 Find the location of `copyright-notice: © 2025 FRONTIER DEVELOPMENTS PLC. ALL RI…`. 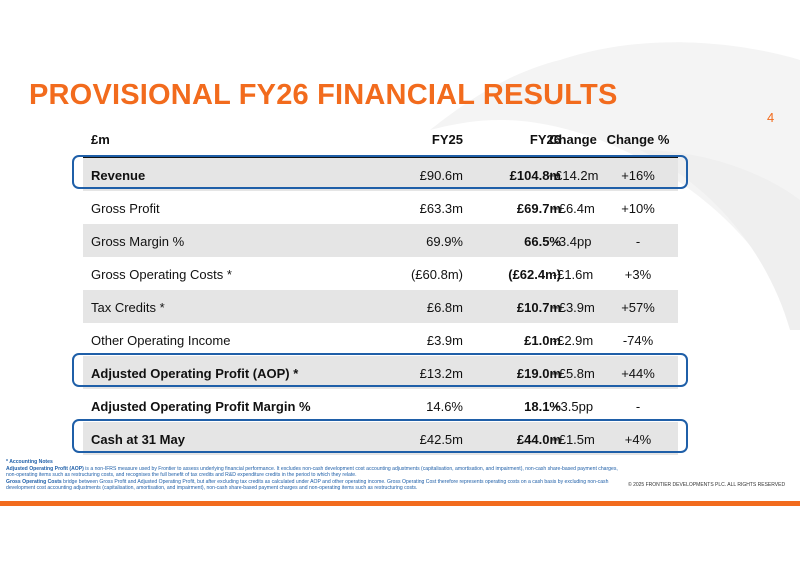

copyright-notice: © 2025 FRONTIER DEVELOPMENTS PLC. ALL RI… is located at coordinates (707, 485).